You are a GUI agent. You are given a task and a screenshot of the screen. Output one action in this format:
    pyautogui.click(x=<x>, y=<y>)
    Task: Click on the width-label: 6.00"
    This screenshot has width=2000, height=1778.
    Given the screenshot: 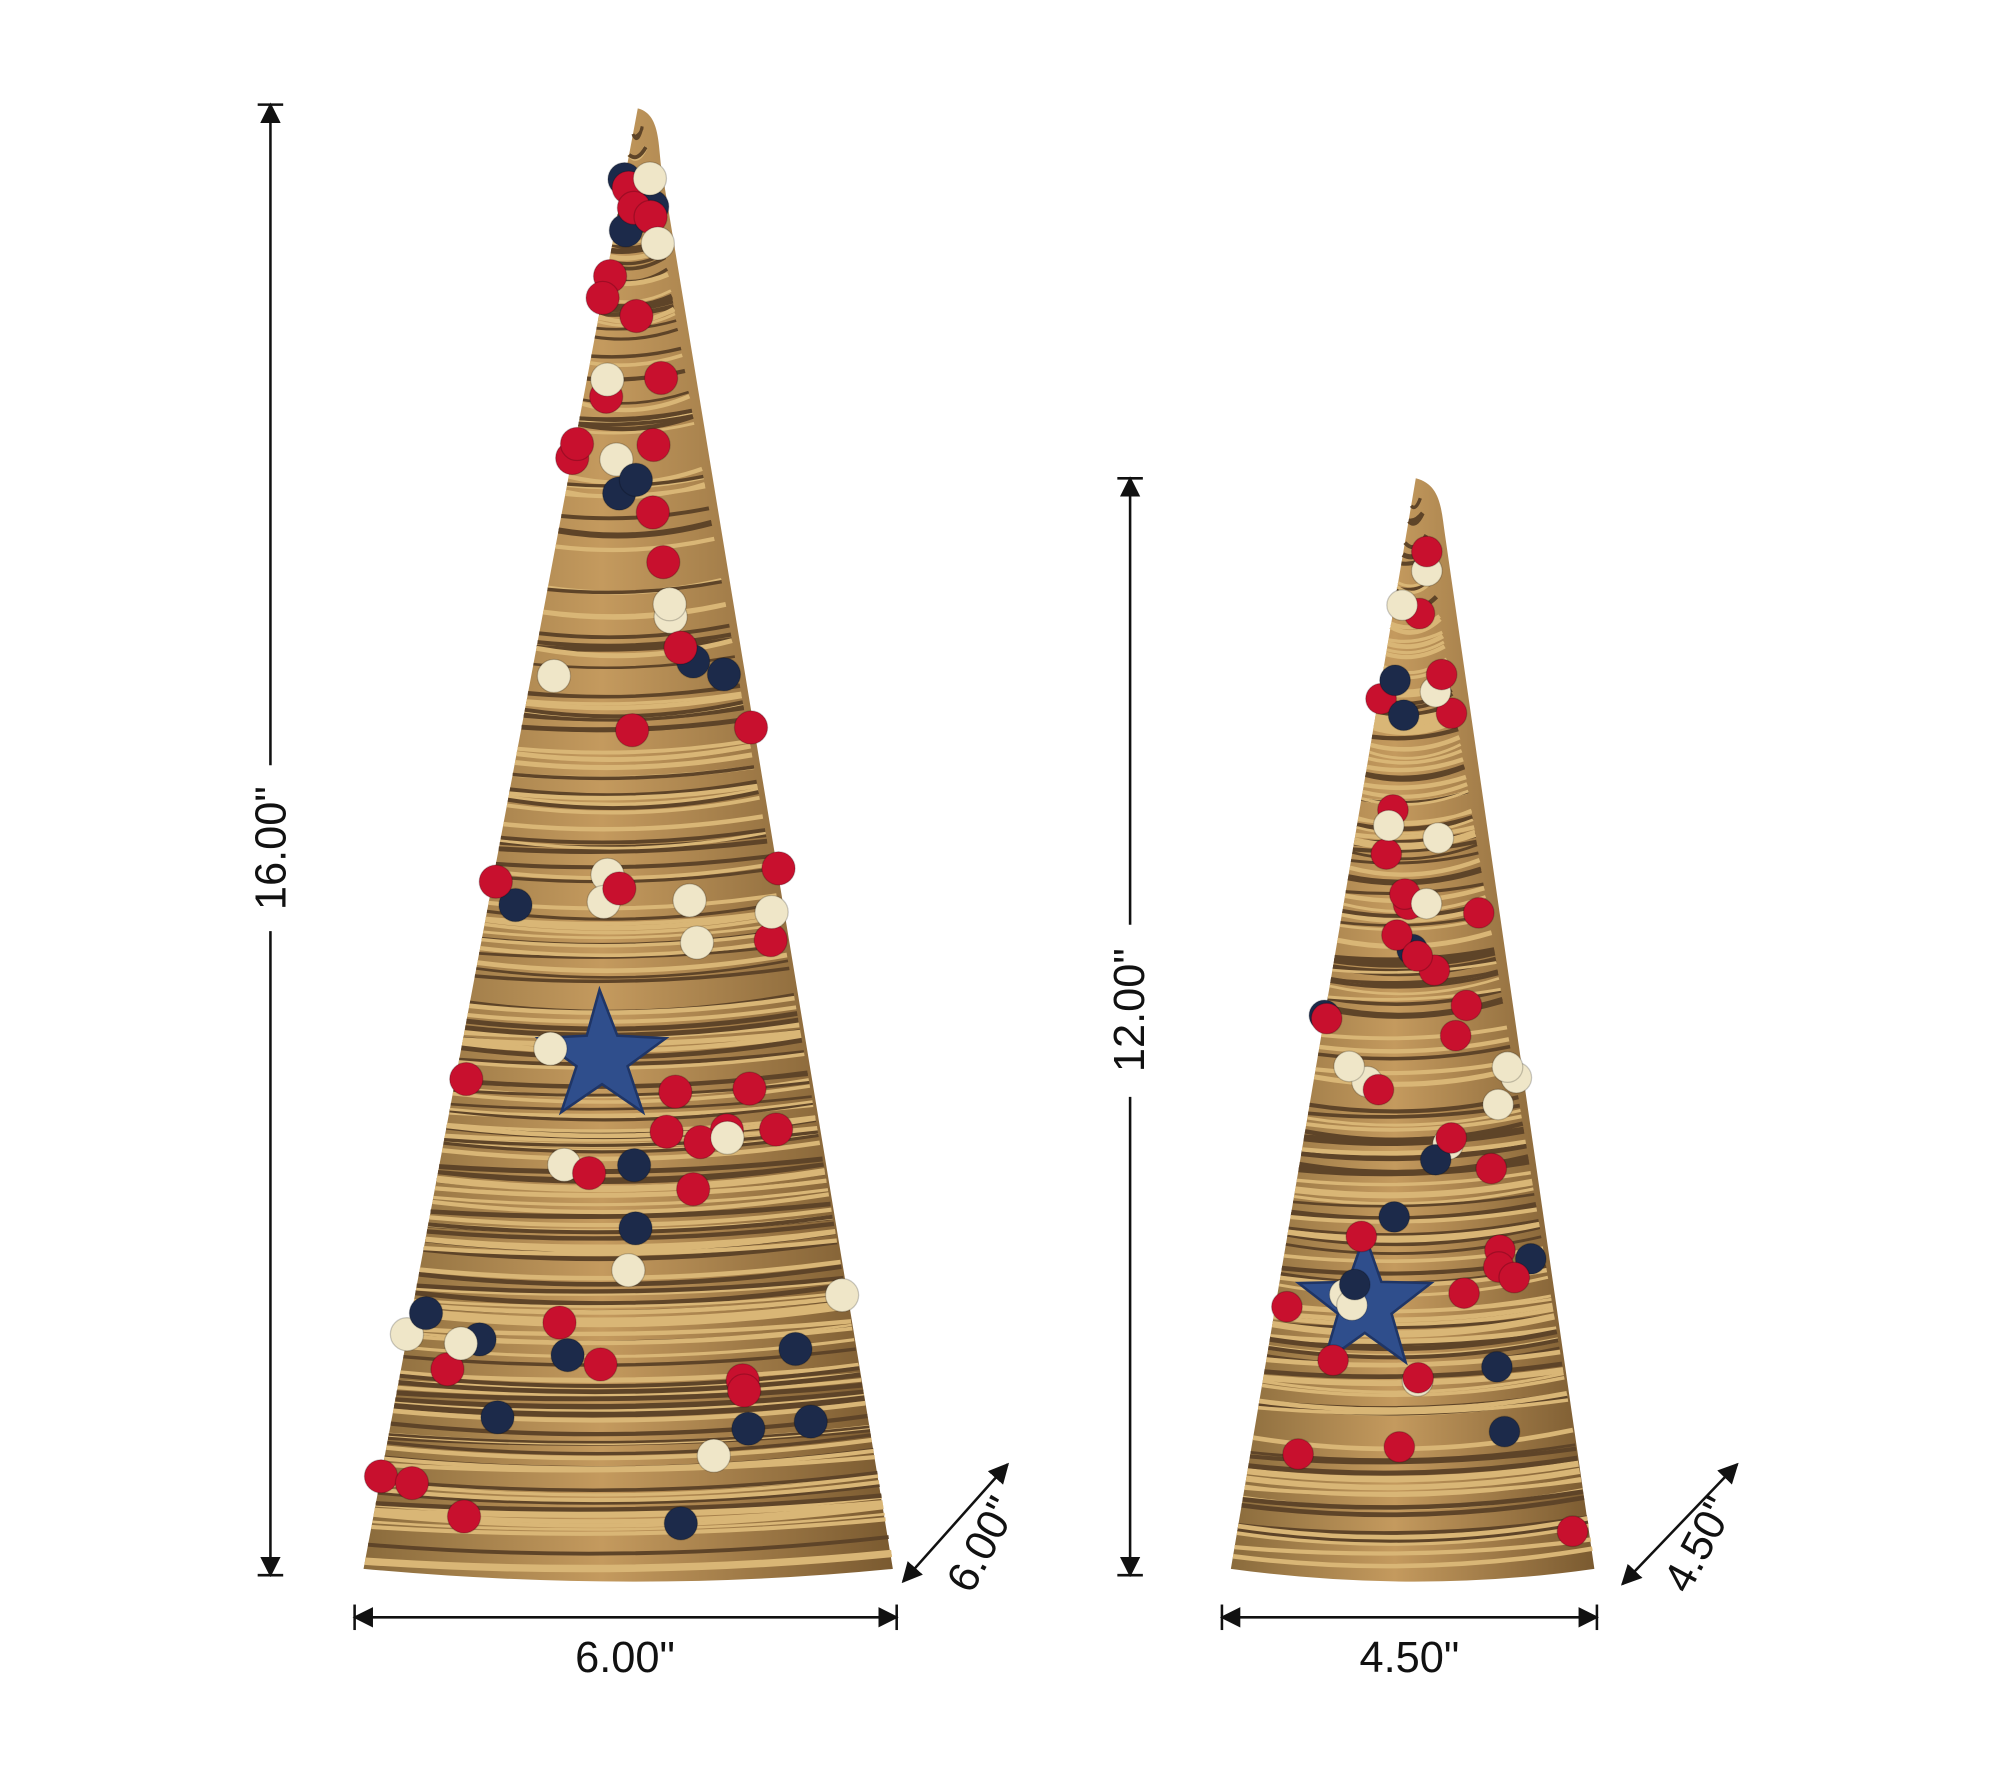 What is the action you would take?
    pyautogui.click(x=625, y=1658)
    